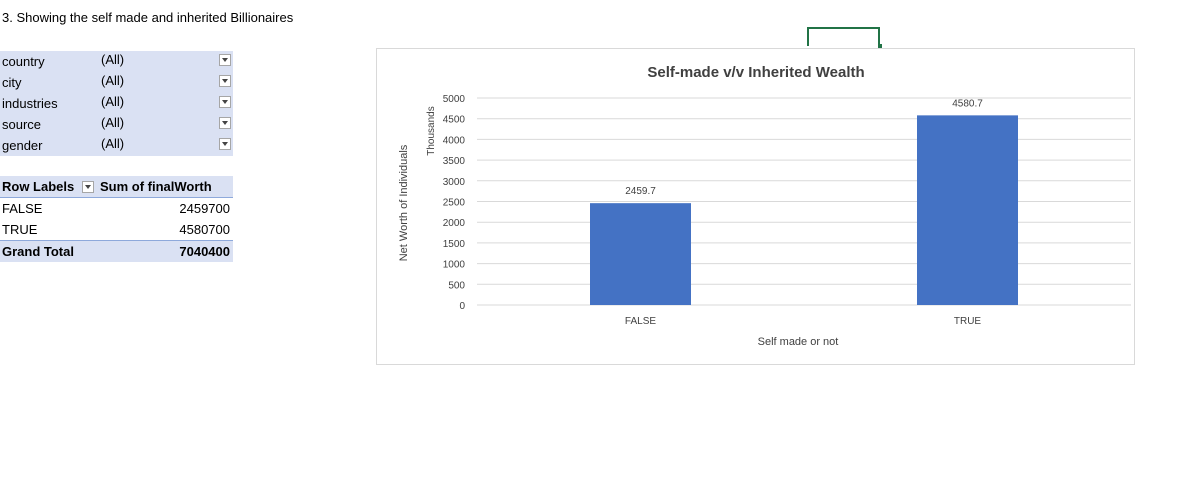 The image size is (1177, 503). I want to click on row-labels-header: Row Labels, so click(38, 186).